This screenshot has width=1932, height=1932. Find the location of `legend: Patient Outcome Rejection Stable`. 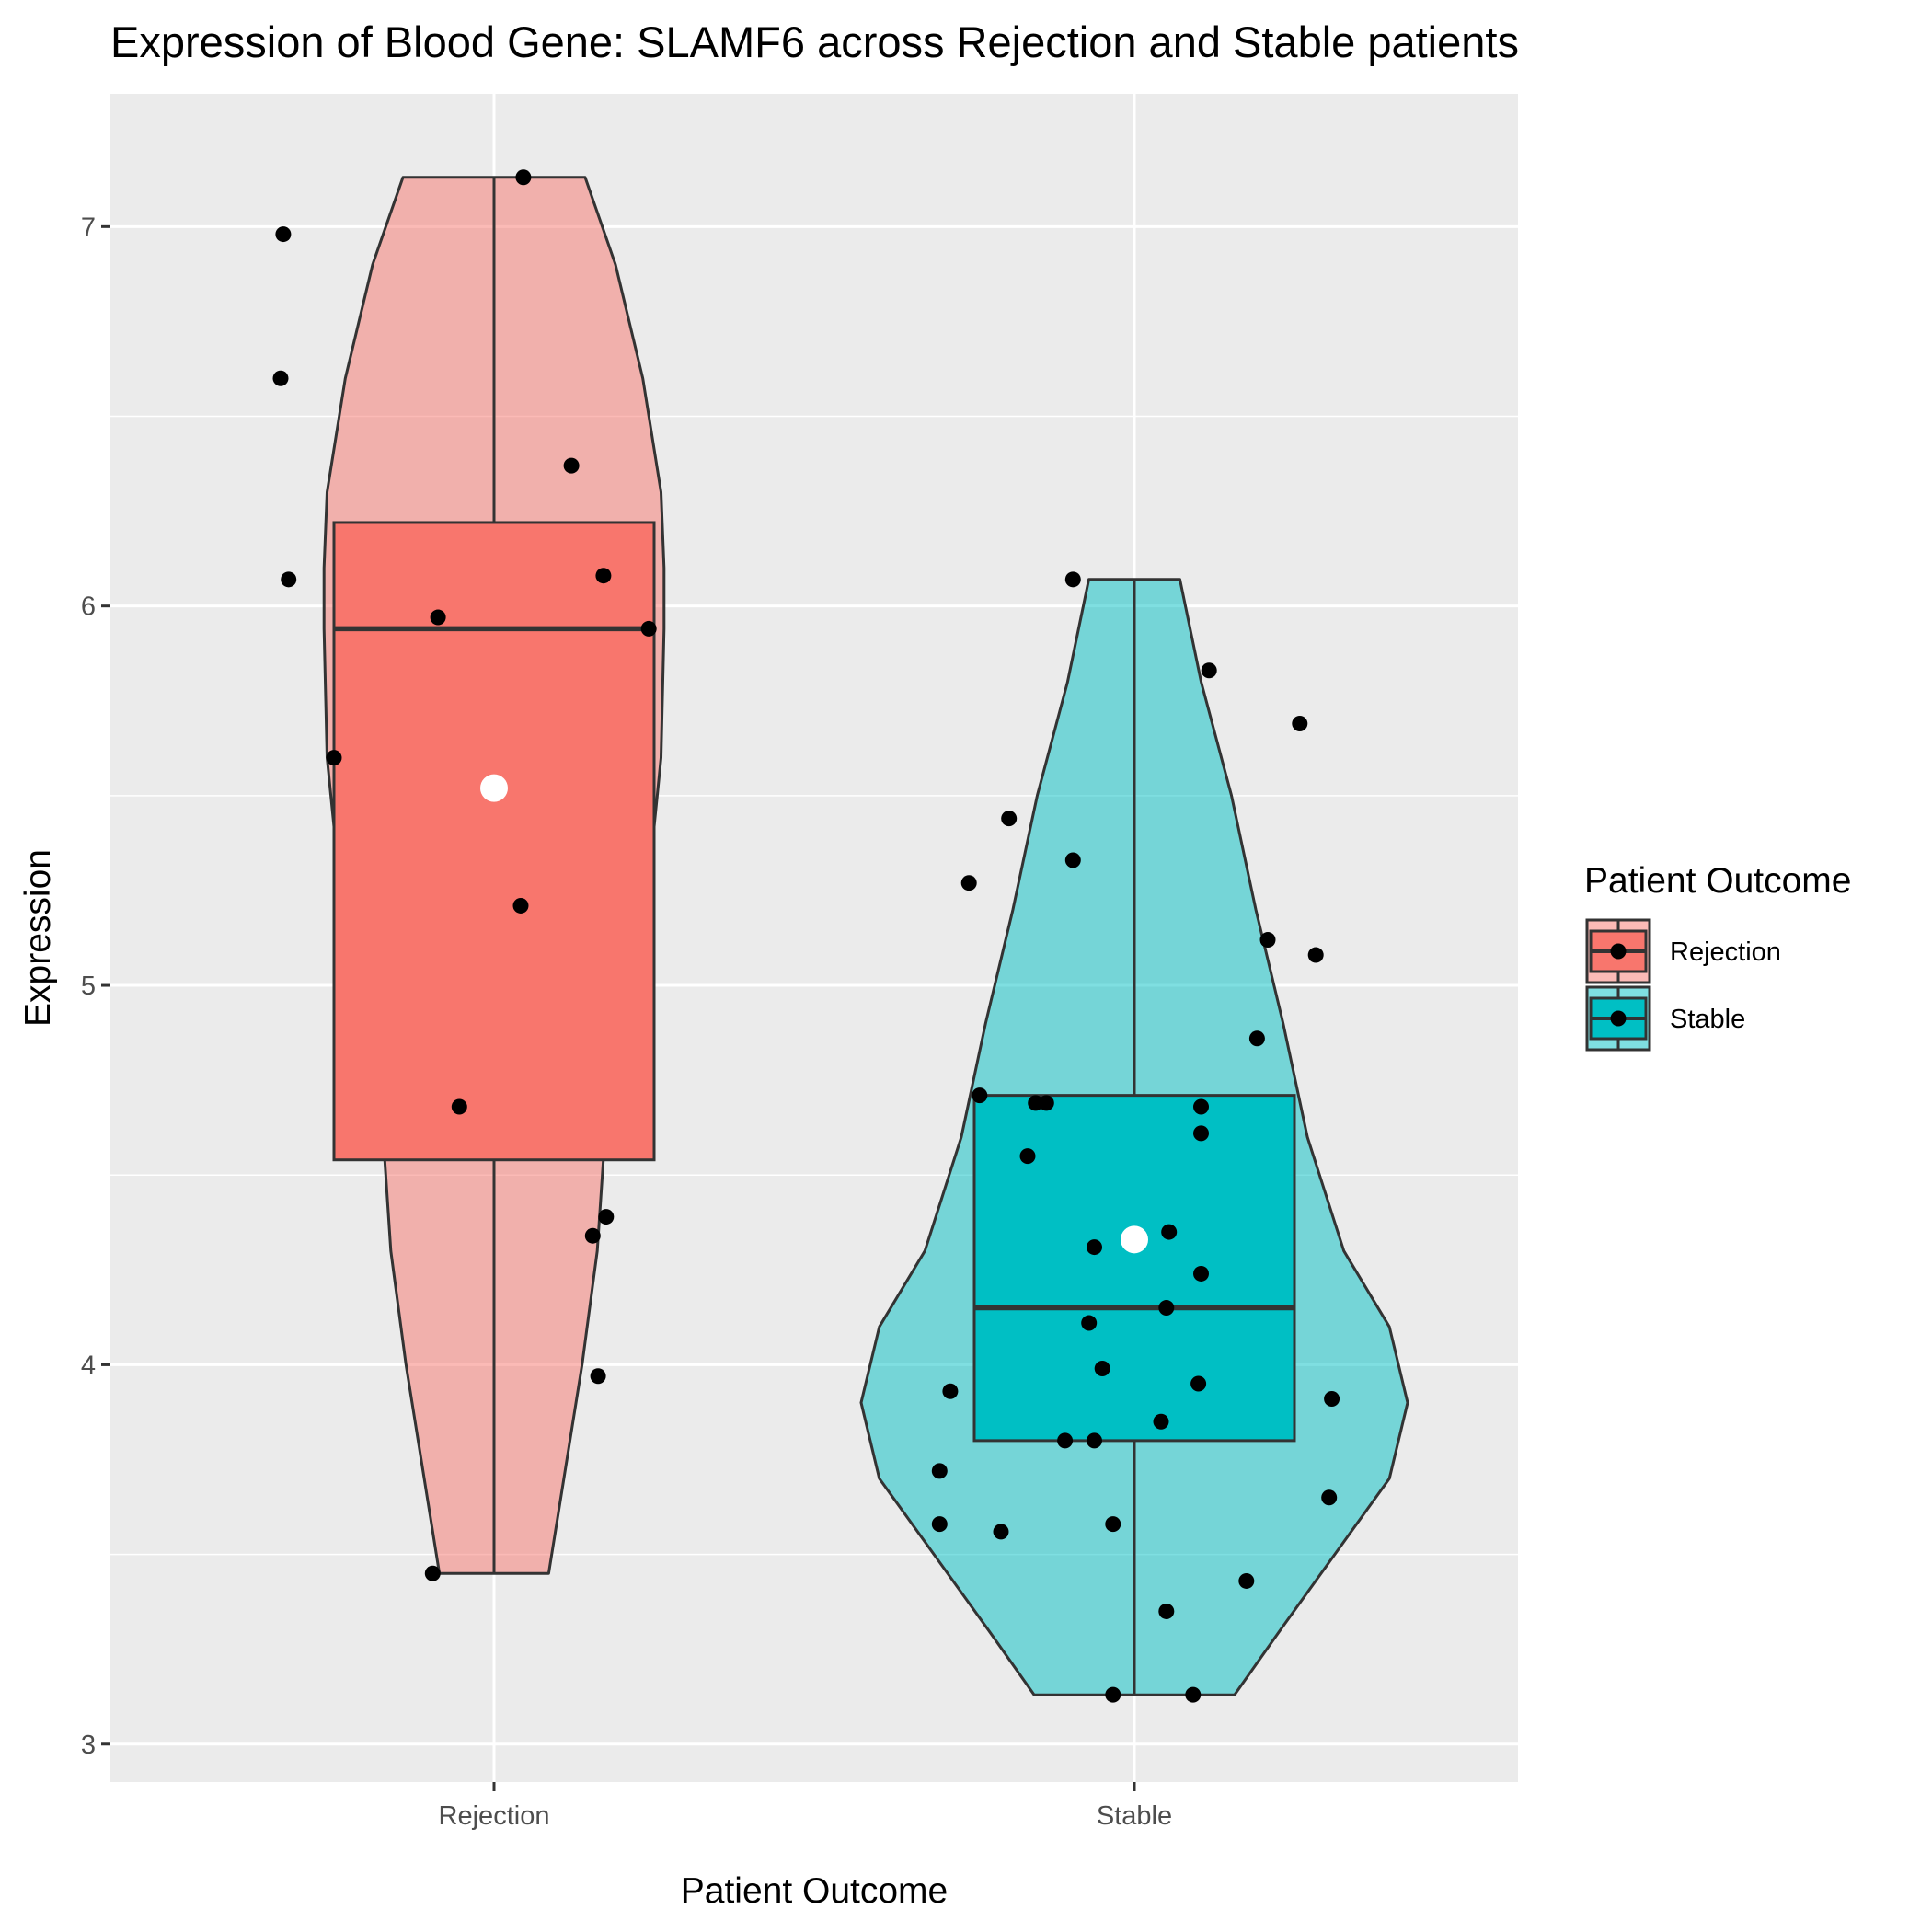

legend: Patient Outcome Rejection Stable is located at coordinates (1717, 956).